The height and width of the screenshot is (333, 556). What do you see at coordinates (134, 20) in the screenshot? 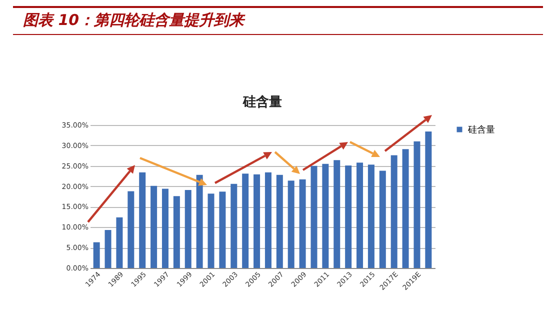
I see `chart-title: 图表 10：第四轮硅含量提升到来` at bounding box center [134, 20].